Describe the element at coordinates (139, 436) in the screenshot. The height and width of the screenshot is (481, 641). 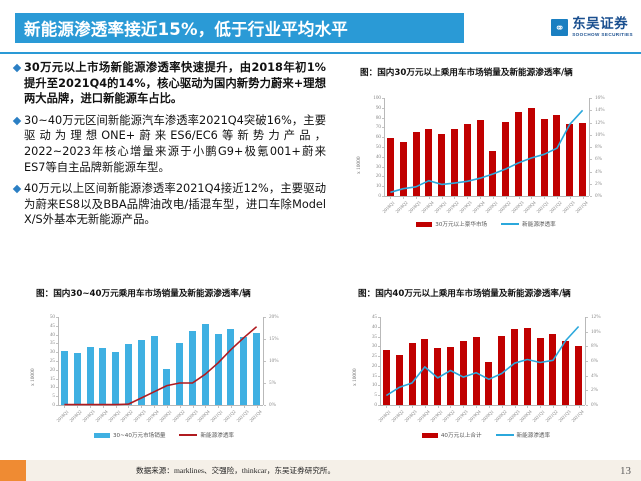
I see `legend-label: 30~40万元市场销量` at that location.